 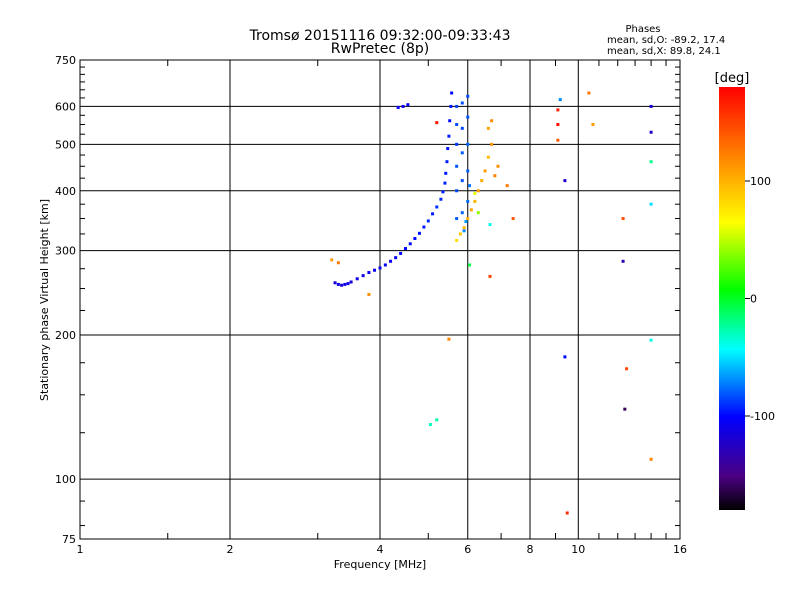 What do you see at coordinates (69, 539) in the screenshot?
I see `y-tick-label: 75` at bounding box center [69, 539].